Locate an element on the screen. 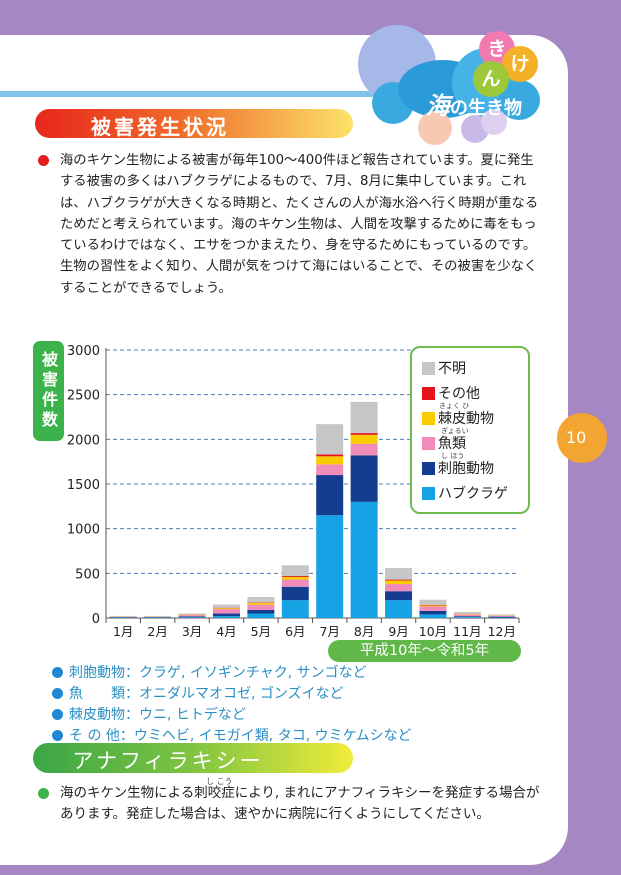  x-tick-label: 12月 is located at coordinates (502, 631).